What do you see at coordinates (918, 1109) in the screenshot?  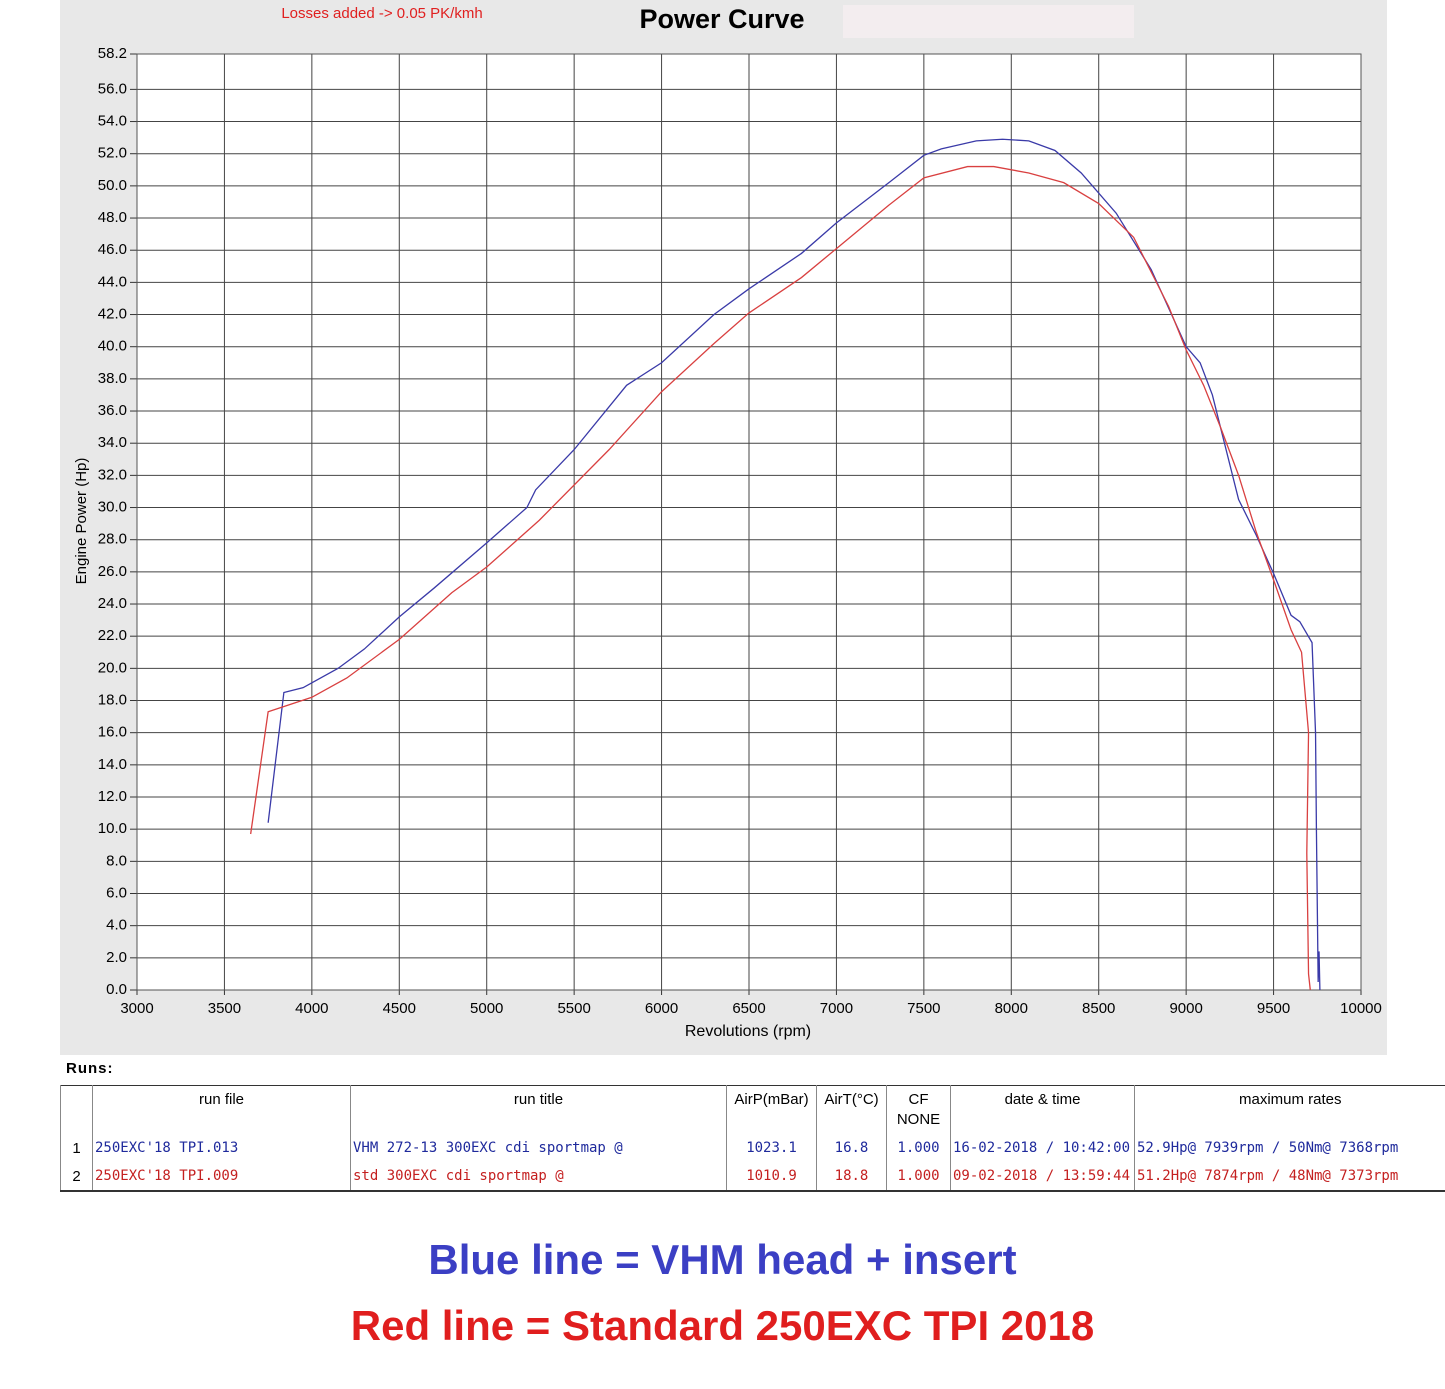 I see `header-cell: CF NONE` at bounding box center [918, 1109].